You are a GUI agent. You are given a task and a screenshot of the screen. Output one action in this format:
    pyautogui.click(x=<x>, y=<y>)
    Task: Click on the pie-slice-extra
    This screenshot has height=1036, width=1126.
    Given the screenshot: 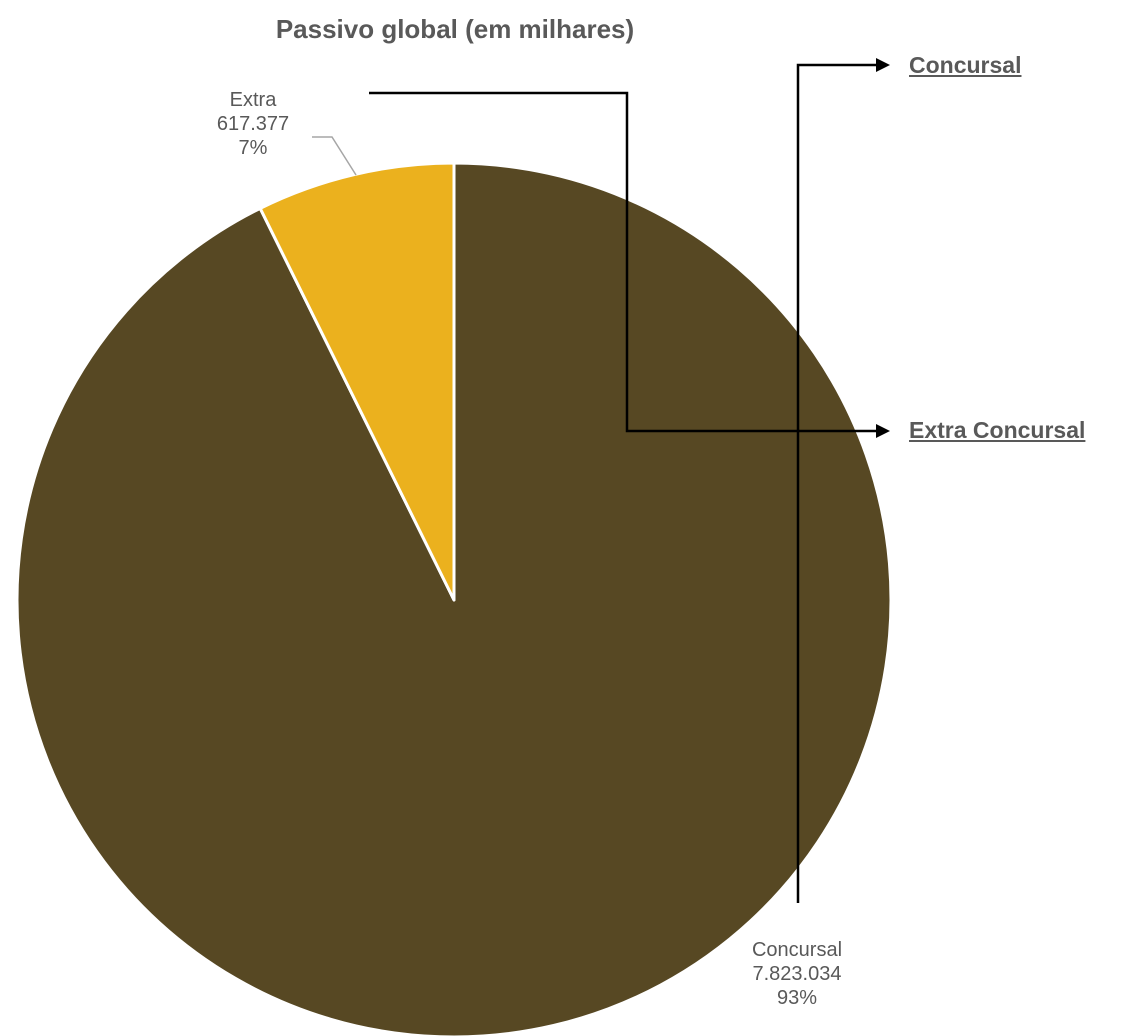 What is the action you would take?
    pyautogui.click(x=357, y=381)
    